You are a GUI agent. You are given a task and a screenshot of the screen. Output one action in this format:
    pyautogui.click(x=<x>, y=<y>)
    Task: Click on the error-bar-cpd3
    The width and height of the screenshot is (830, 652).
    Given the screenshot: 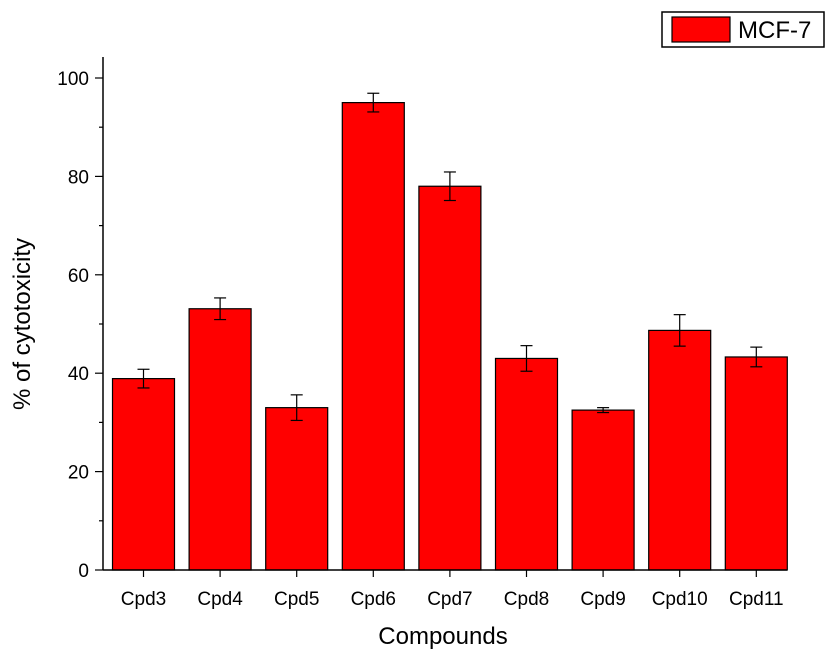 What is the action you would take?
    pyautogui.click(x=143, y=378)
    